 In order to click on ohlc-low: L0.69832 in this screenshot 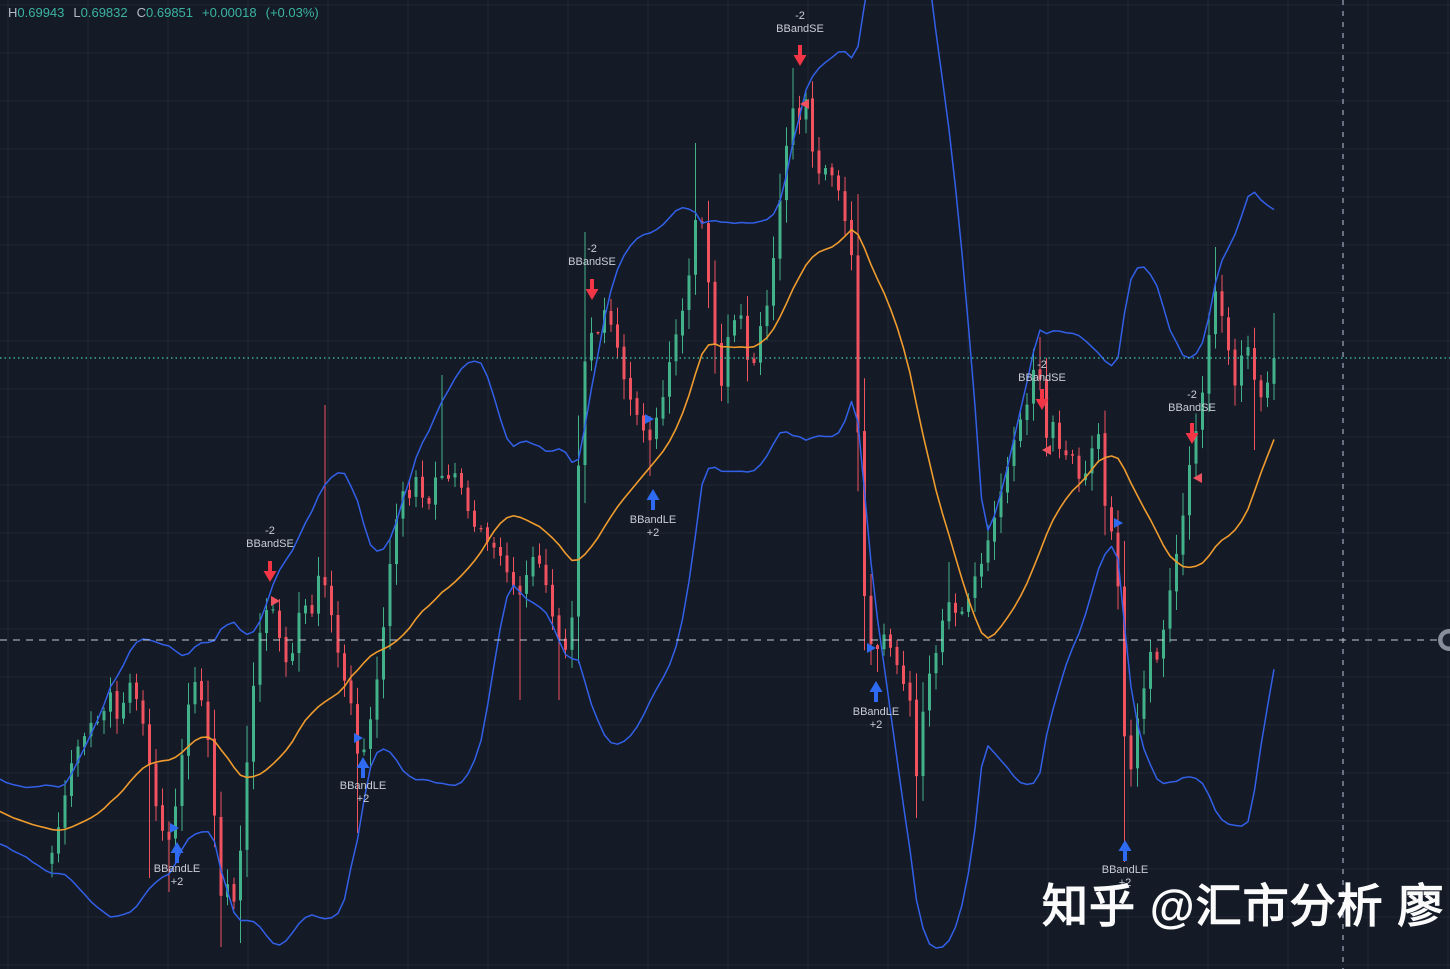, I will do `click(100, 12)`.